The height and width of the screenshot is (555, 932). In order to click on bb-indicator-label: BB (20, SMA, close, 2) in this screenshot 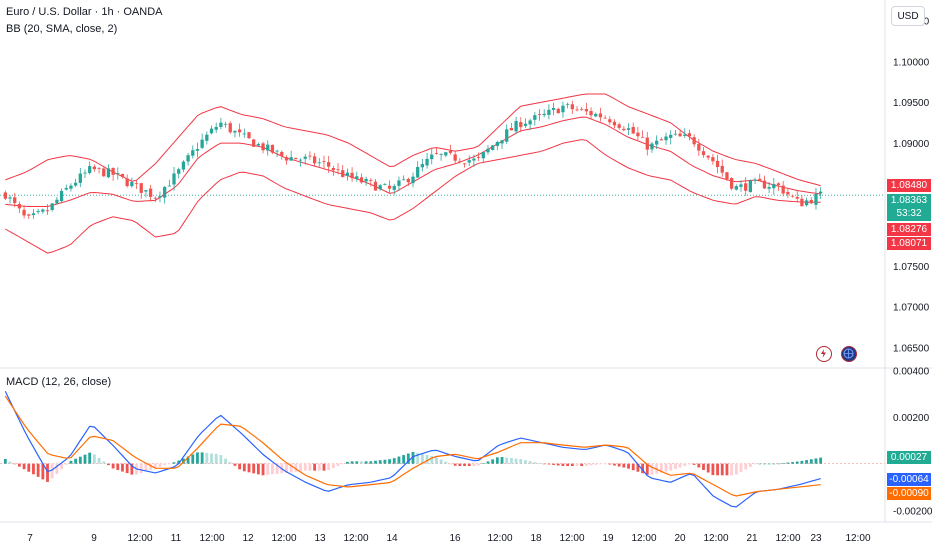, I will do `click(62, 29)`.